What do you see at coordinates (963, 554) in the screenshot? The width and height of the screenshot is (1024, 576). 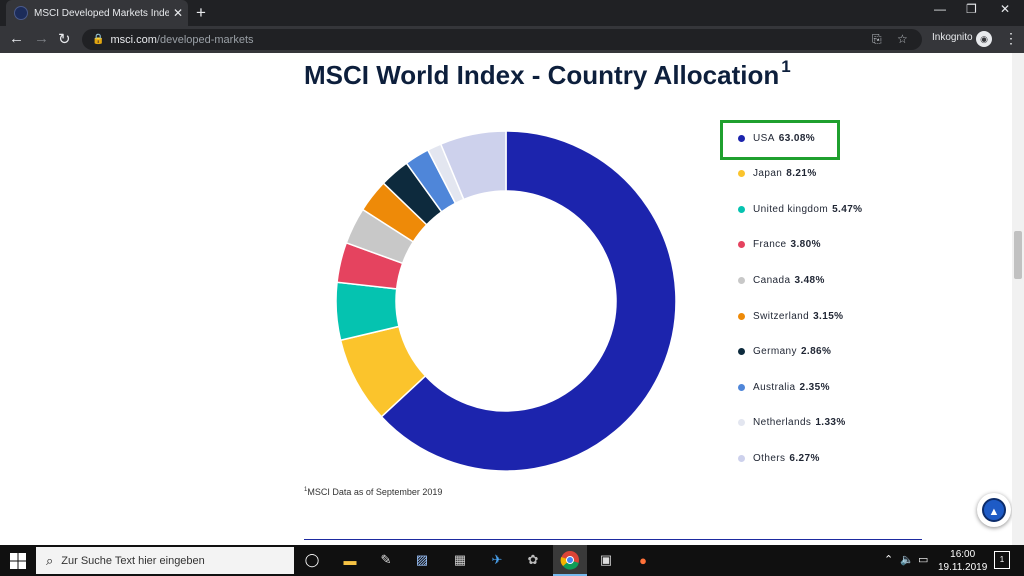 I see `clock-time: 16:00` at bounding box center [963, 554].